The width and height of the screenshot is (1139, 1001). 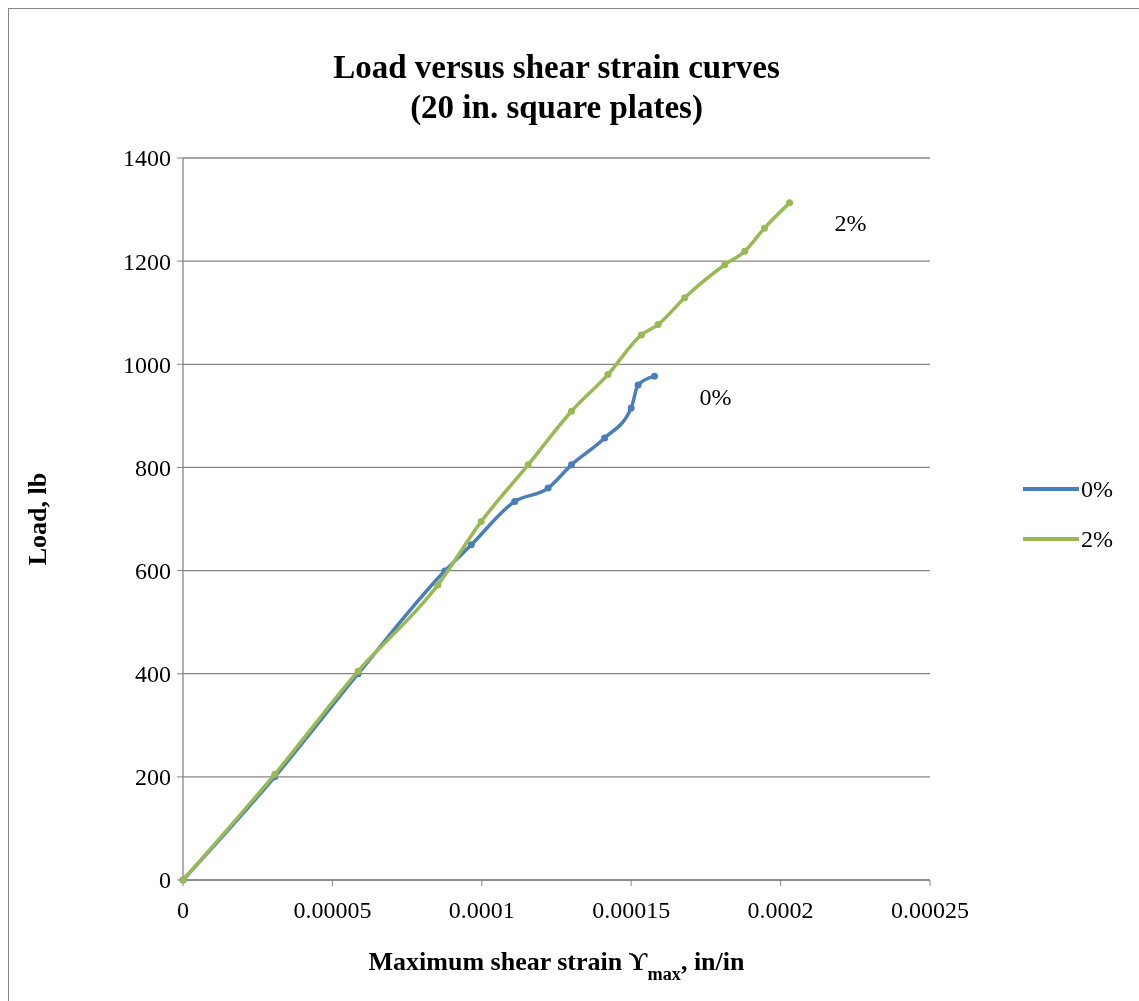 I want to click on y-tick-label: 1200, so click(x=147, y=261).